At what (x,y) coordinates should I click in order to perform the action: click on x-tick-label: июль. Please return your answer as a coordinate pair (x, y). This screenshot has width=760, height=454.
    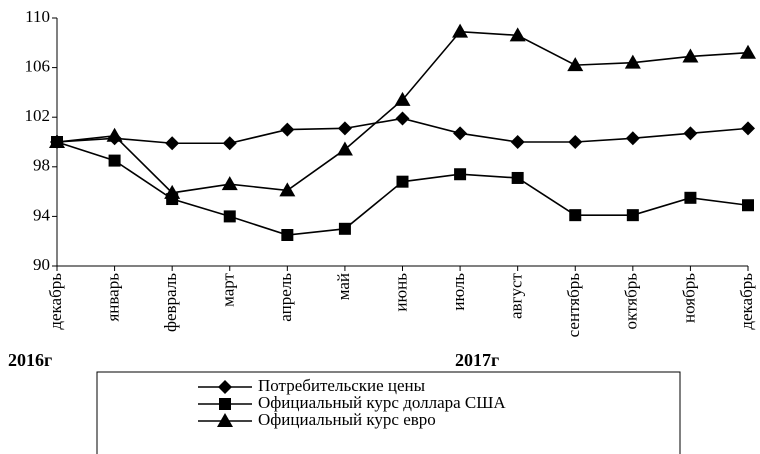
    Looking at the image, I should click on (458, 292).